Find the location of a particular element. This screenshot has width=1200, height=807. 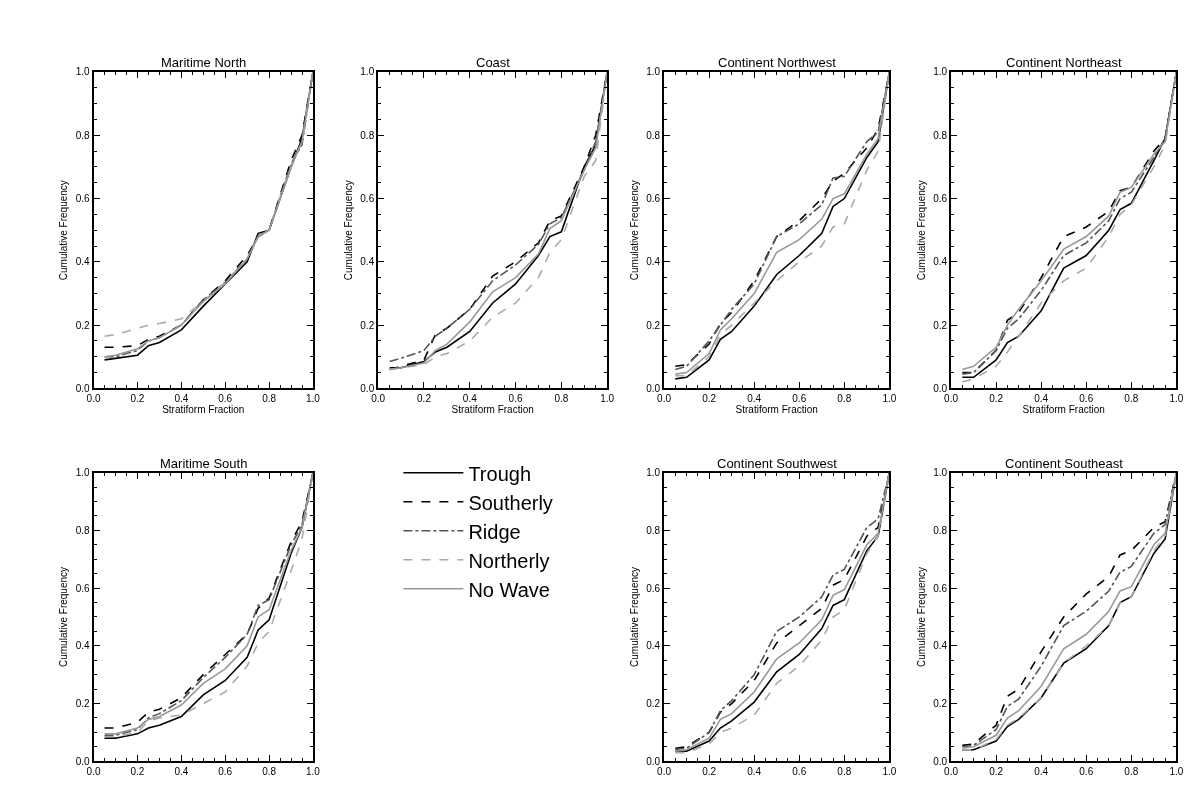

legend-label: Trough is located at coordinates (500, 473).